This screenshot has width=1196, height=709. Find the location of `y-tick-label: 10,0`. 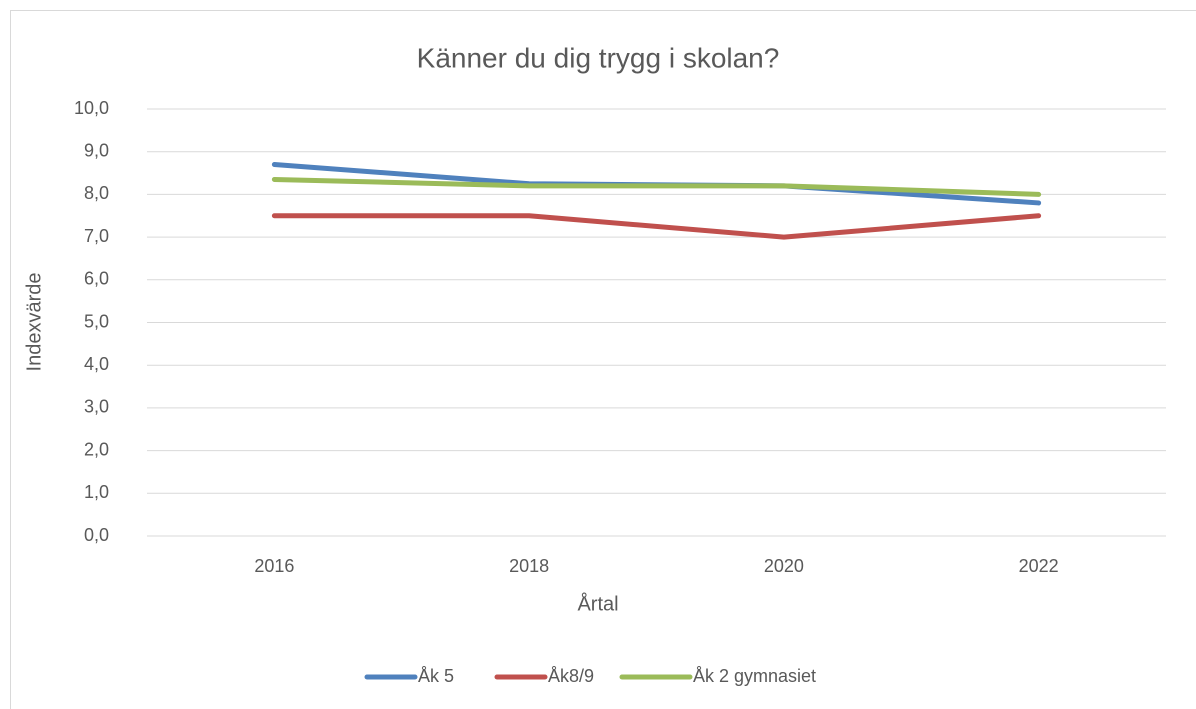

y-tick-label: 10,0 is located at coordinates (91, 108).